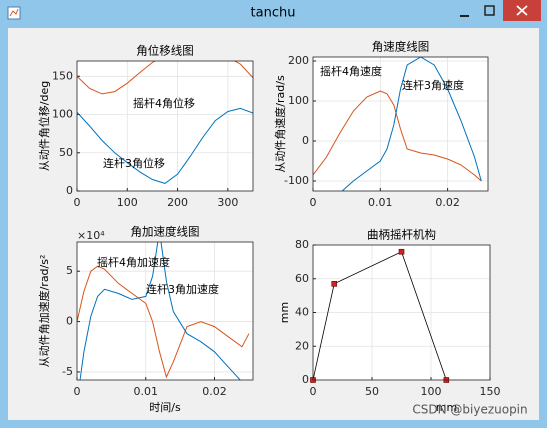  What do you see at coordinates (401, 235) in the screenshot?
I see `chart-title: 曲柄摇杆机构` at bounding box center [401, 235].